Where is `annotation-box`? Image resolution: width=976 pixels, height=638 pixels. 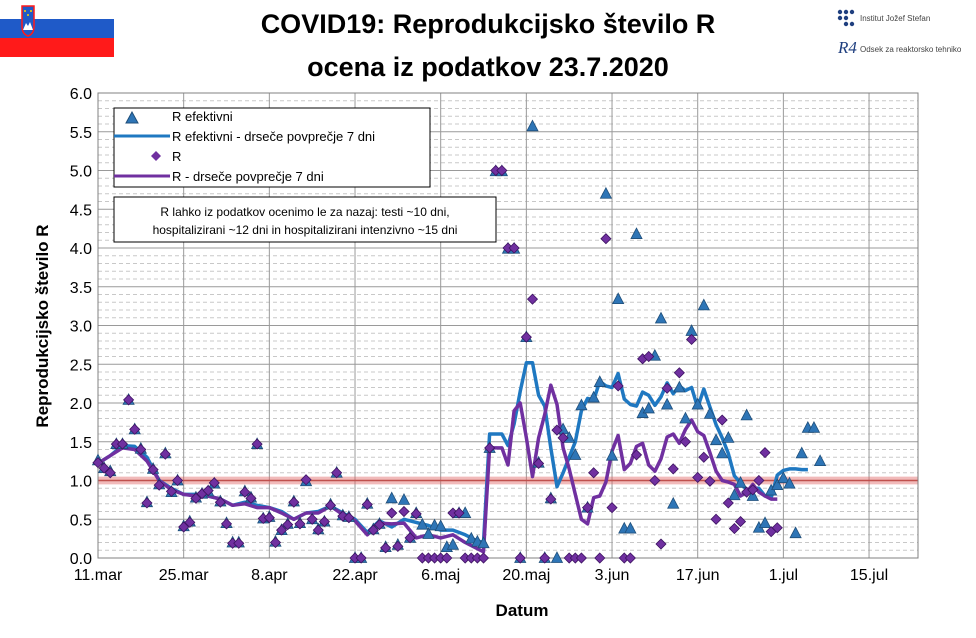 annotation-box is located at coordinates (305, 219).